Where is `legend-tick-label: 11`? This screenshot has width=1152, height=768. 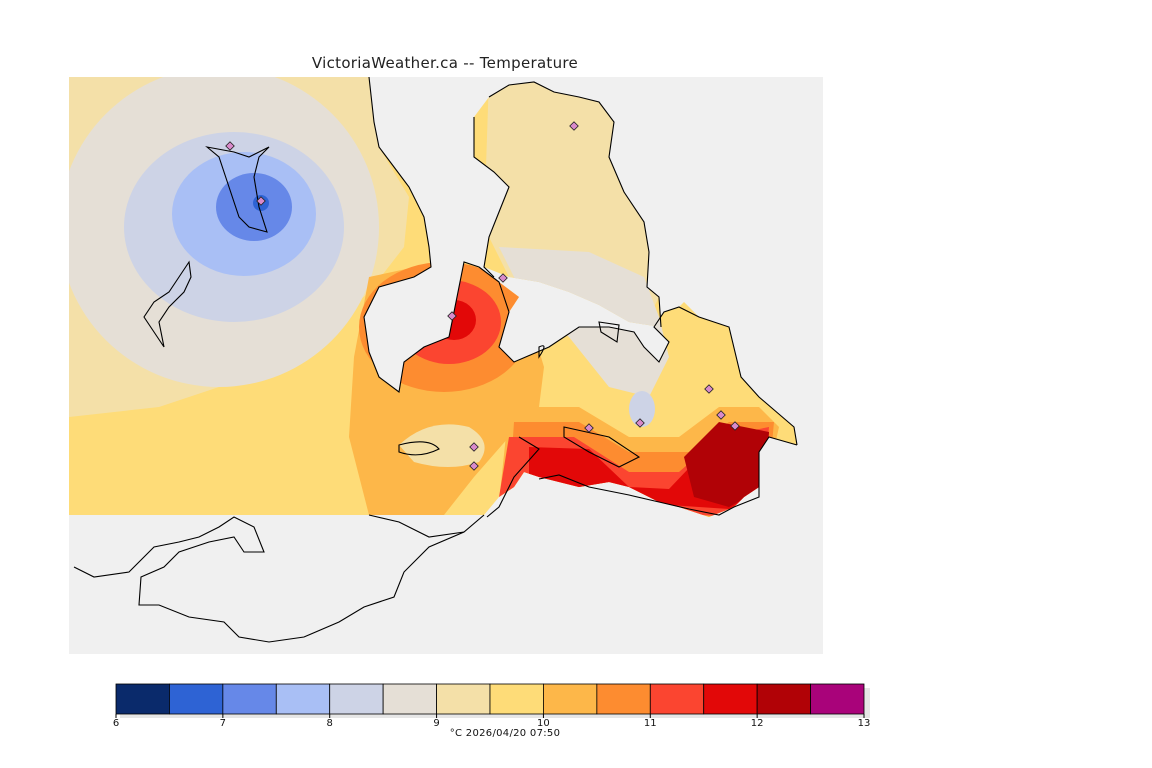 legend-tick-label: 11 is located at coordinates (650, 722).